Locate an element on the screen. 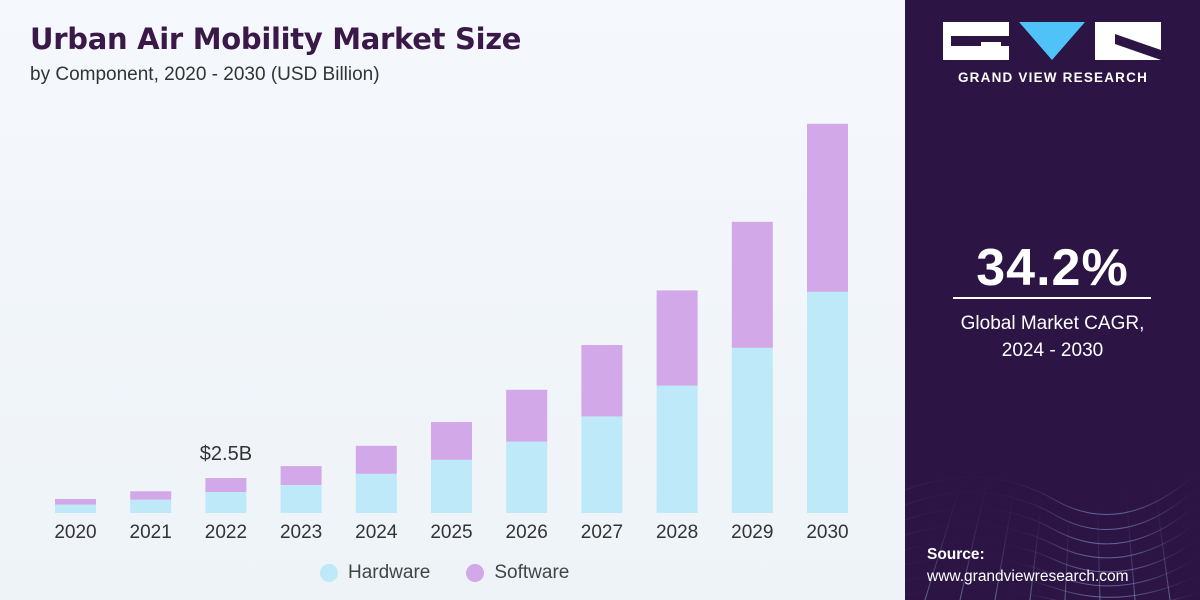  legend-swatch-software is located at coordinates (475, 573).